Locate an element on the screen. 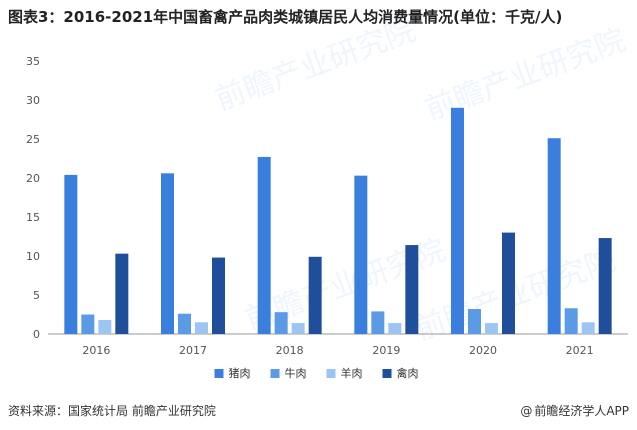 The image size is (637, 430). bar-2021-牛肉 is located at coordinates (571, 321).